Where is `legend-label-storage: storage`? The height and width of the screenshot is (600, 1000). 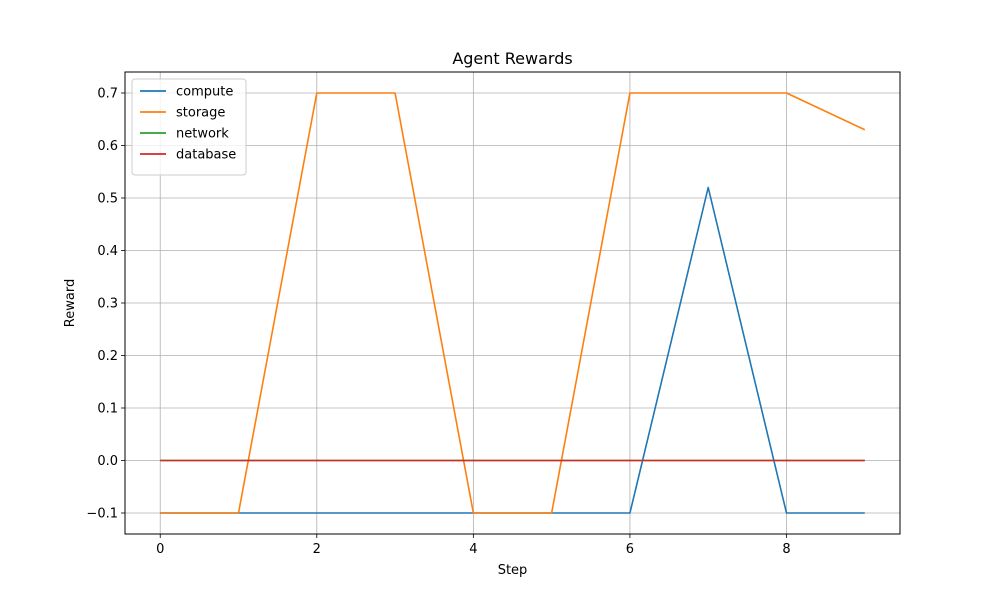 legend-label-storage: storage is located at coordinates (200, 113).